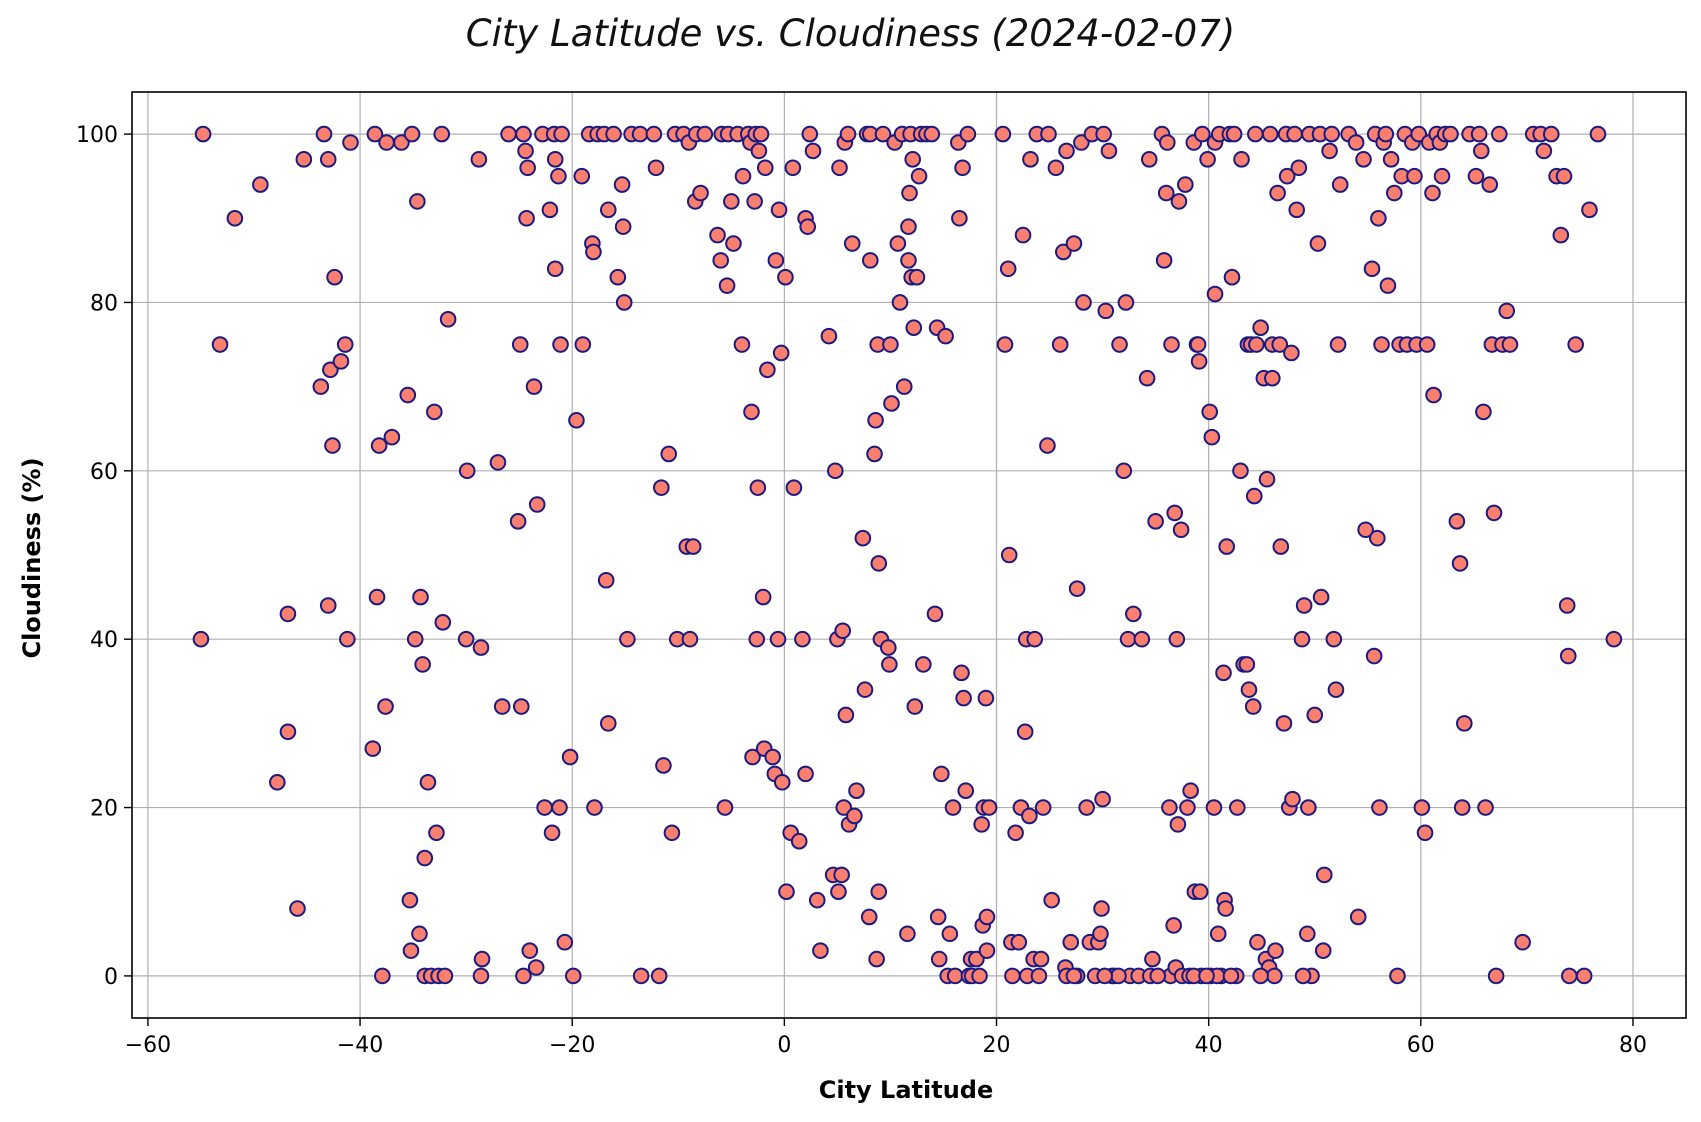  I want to click on y-tick-label: 0, so click(111, 977).